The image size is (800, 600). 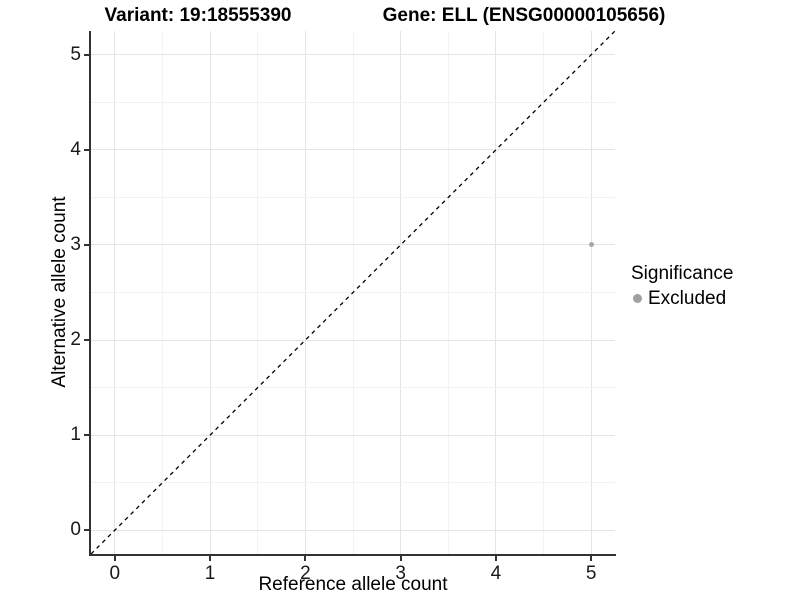 I want to click on y-axis-title: Alternative allele count, so click(x=59, y=292).